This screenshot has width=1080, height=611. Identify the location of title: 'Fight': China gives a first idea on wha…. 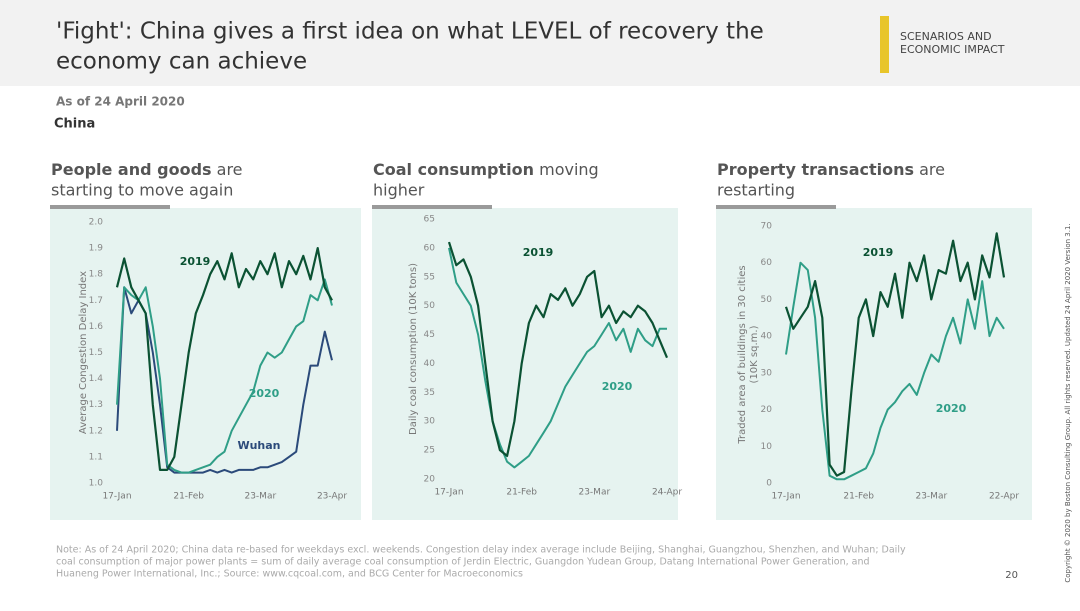
(410, 32).